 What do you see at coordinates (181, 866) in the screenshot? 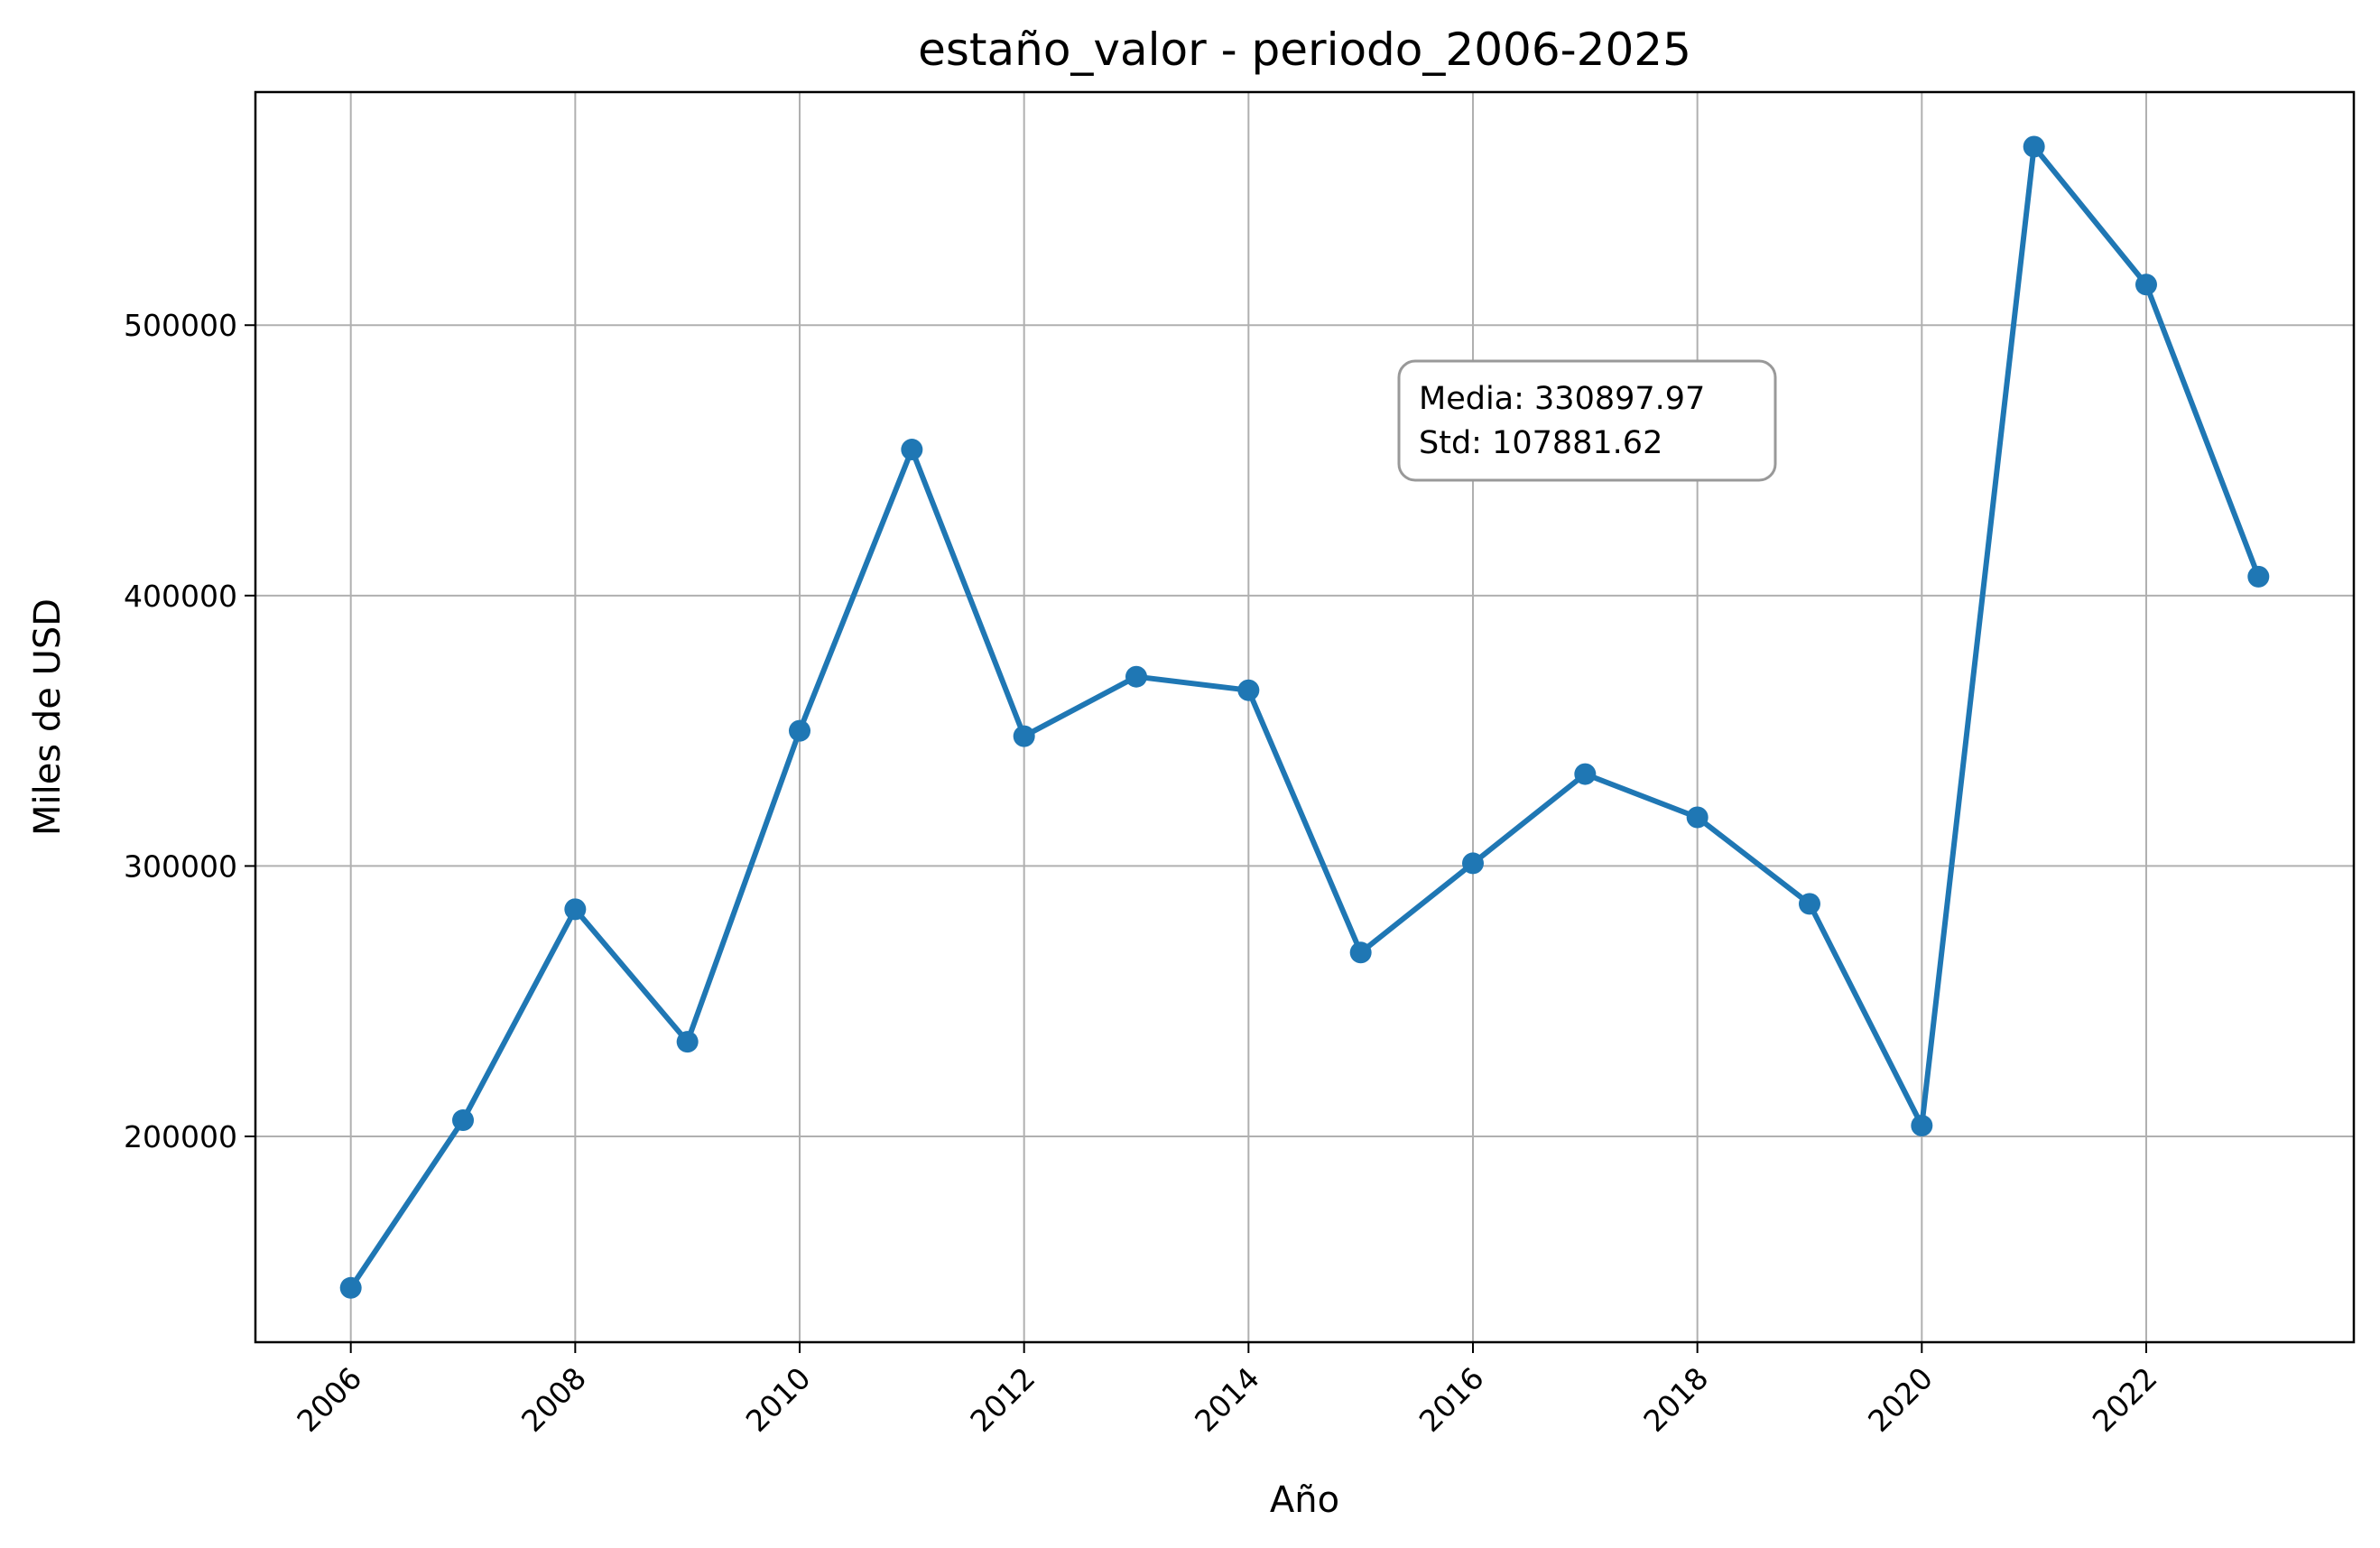
I see `y-tick-label: 300000` at bounding box center [181, 866].